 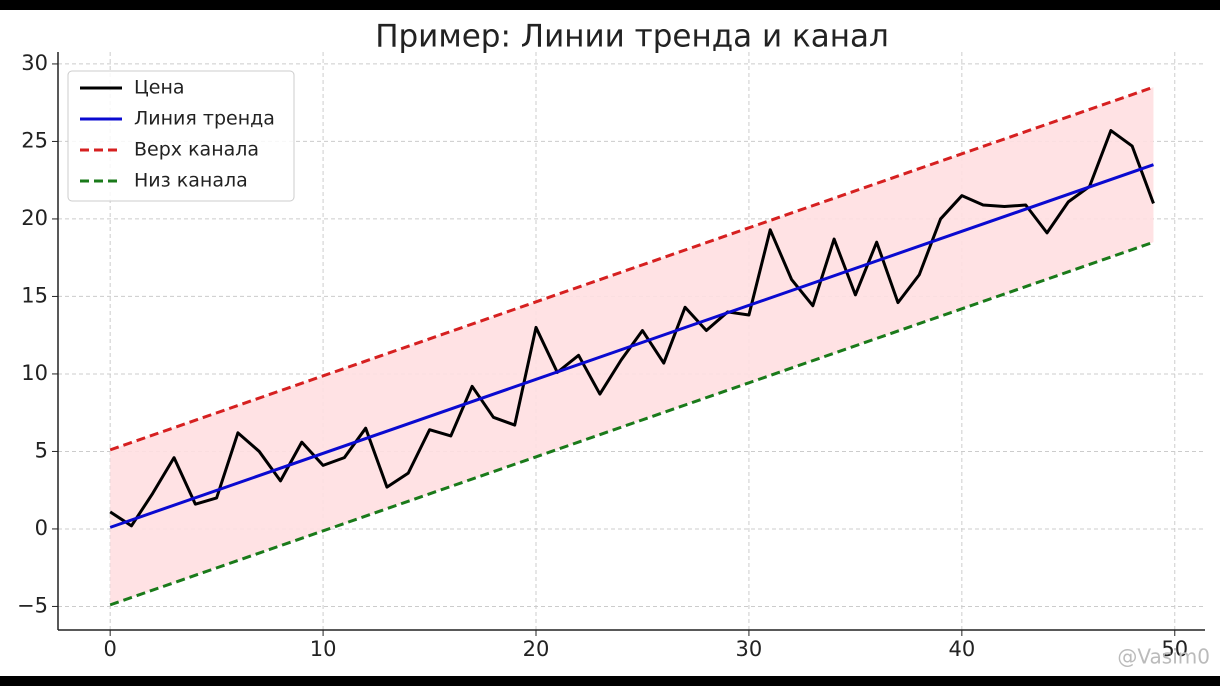 What do you see at coordinates (191, 181) in the screenshot?
I see `legend-label: Низ канала` at bounding box center [191, 181].